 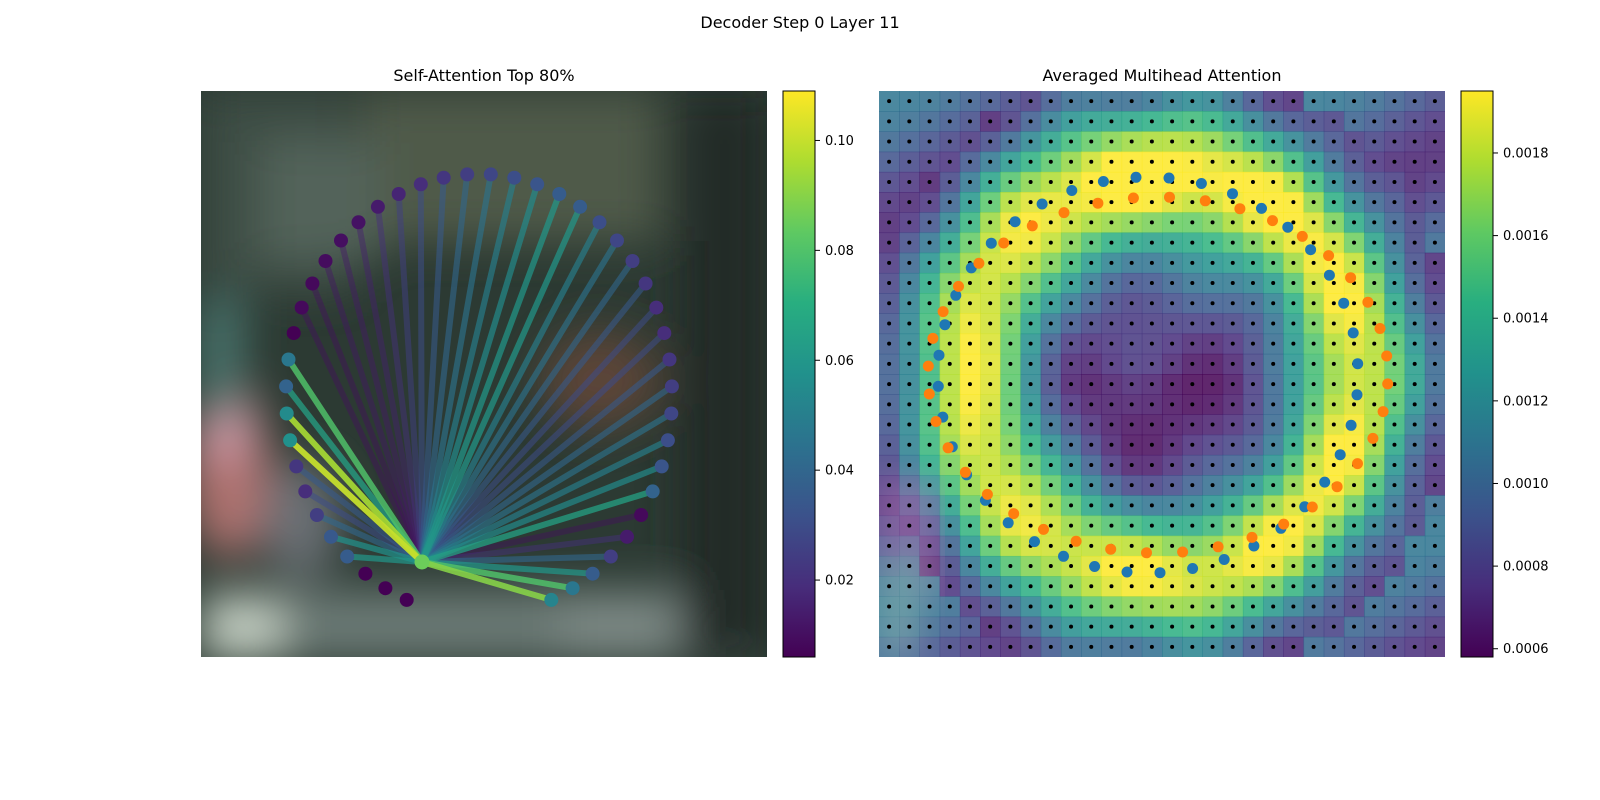 I want to click on query-point, so click(x=422, y=562).